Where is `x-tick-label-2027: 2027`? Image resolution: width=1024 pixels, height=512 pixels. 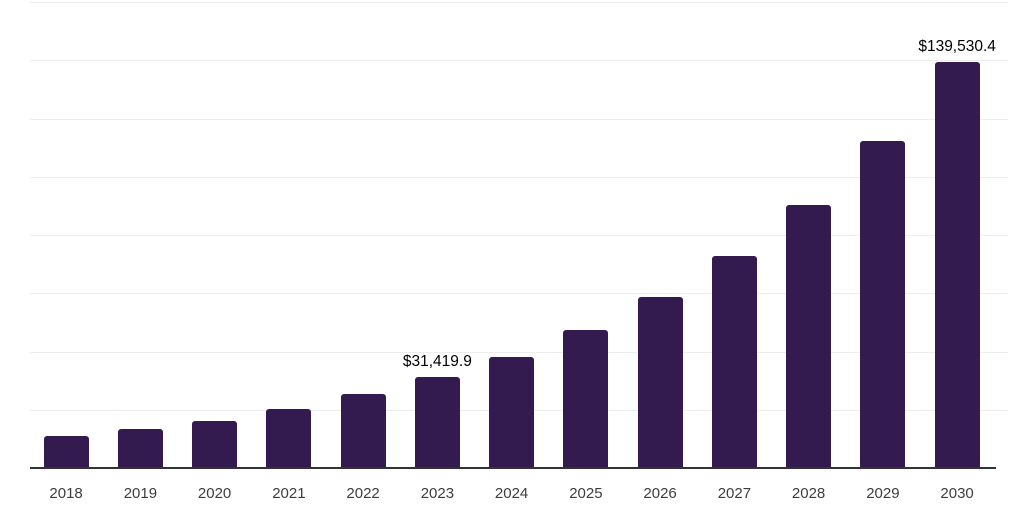 x-tick-label-2027: 2027 is located at coordinates (734, 493).